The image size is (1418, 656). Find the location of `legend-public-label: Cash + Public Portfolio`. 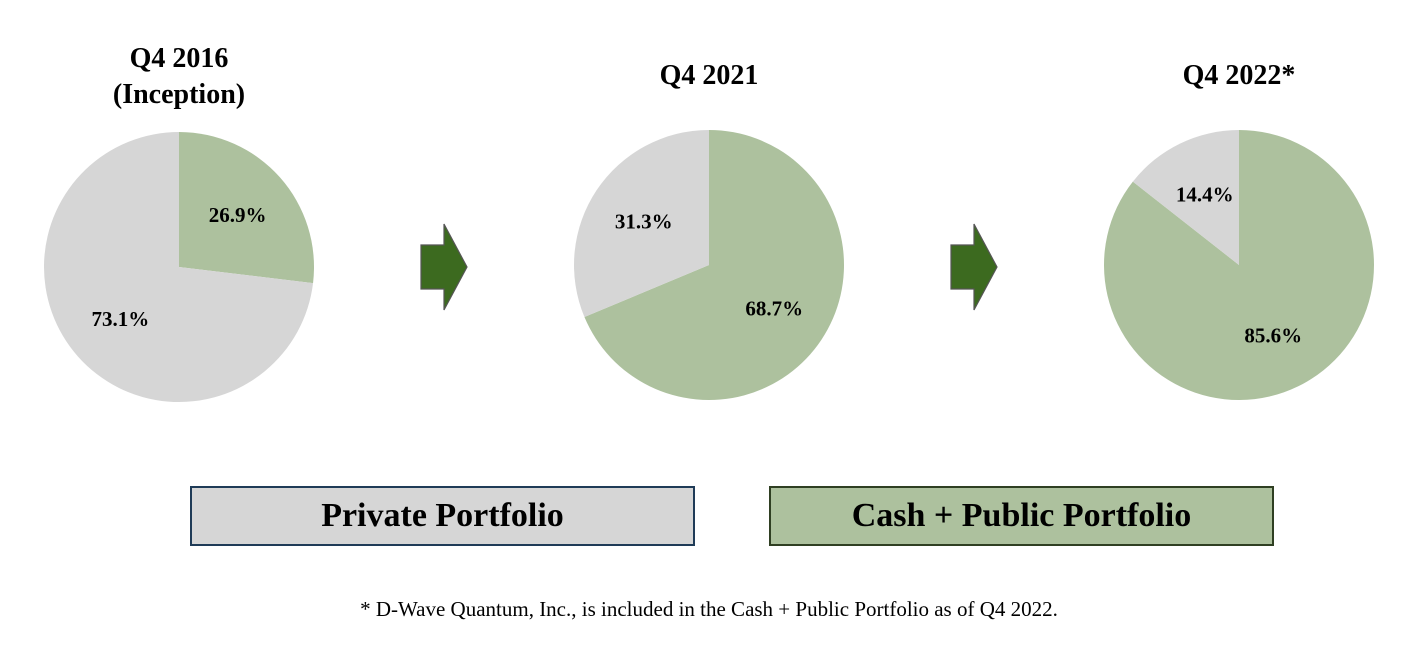

legend-public-label: Cash + Public Portfolio is located at coordinates (1021, 515).